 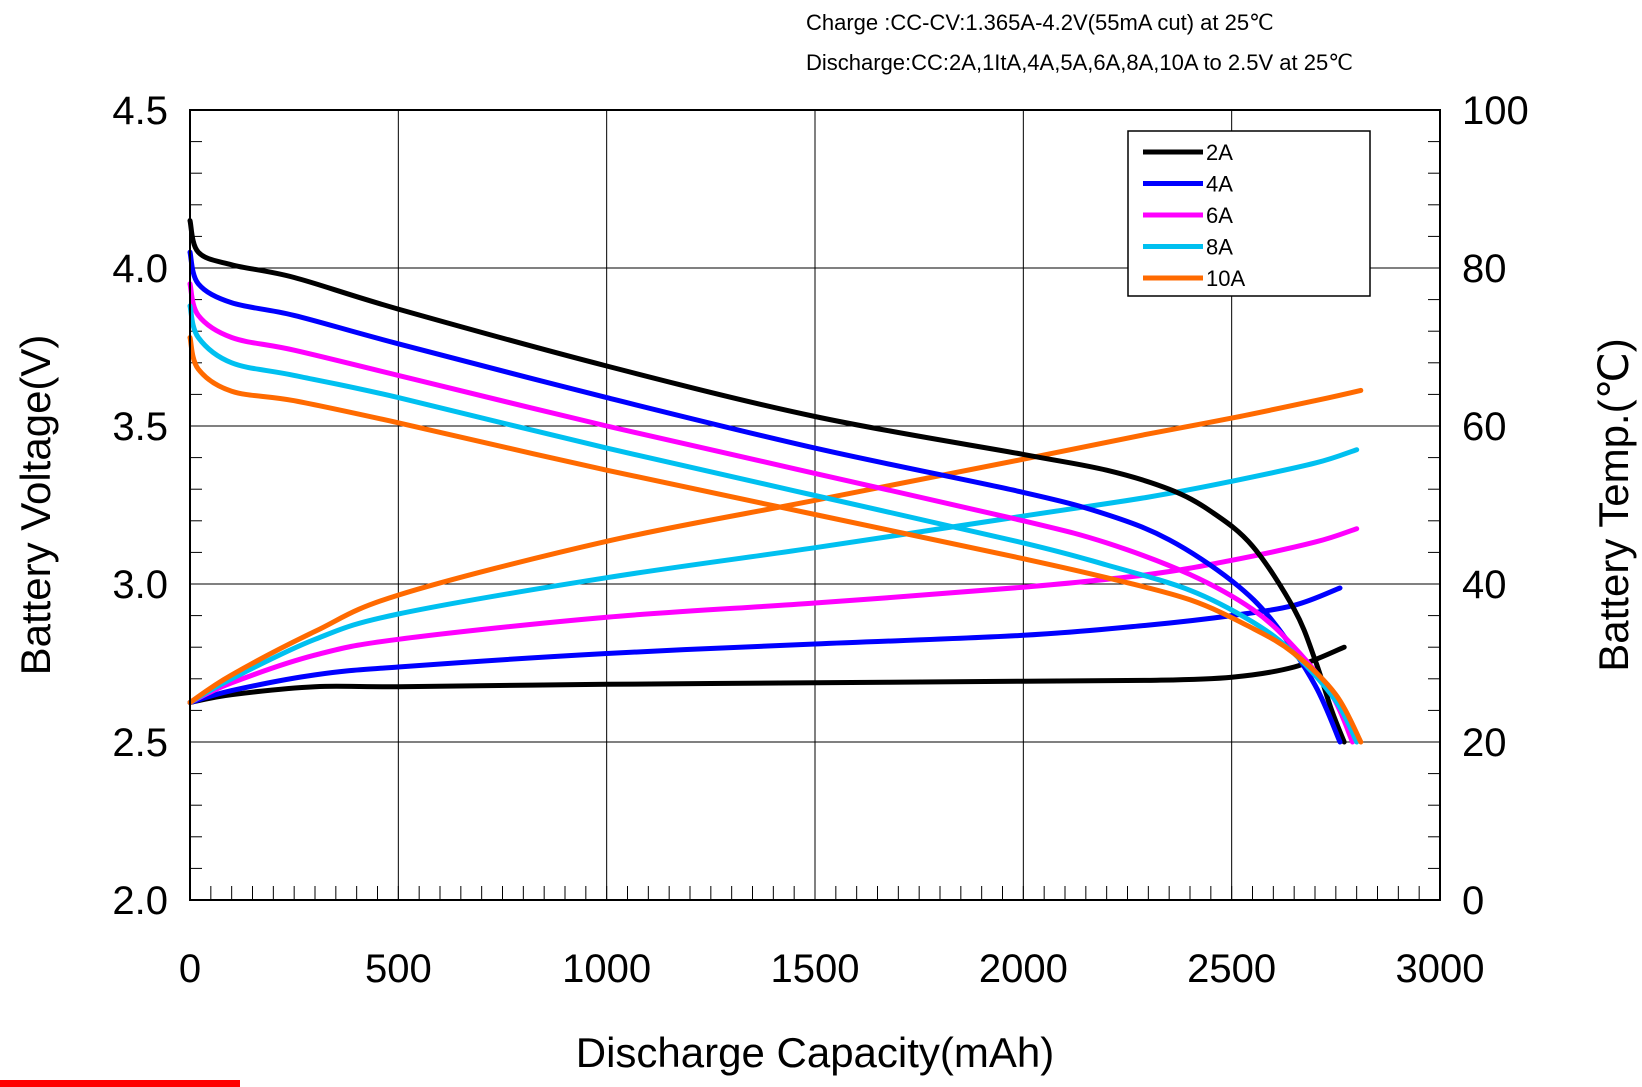 I want to click on x-tick-label: 500, so click(x=398, y=969).